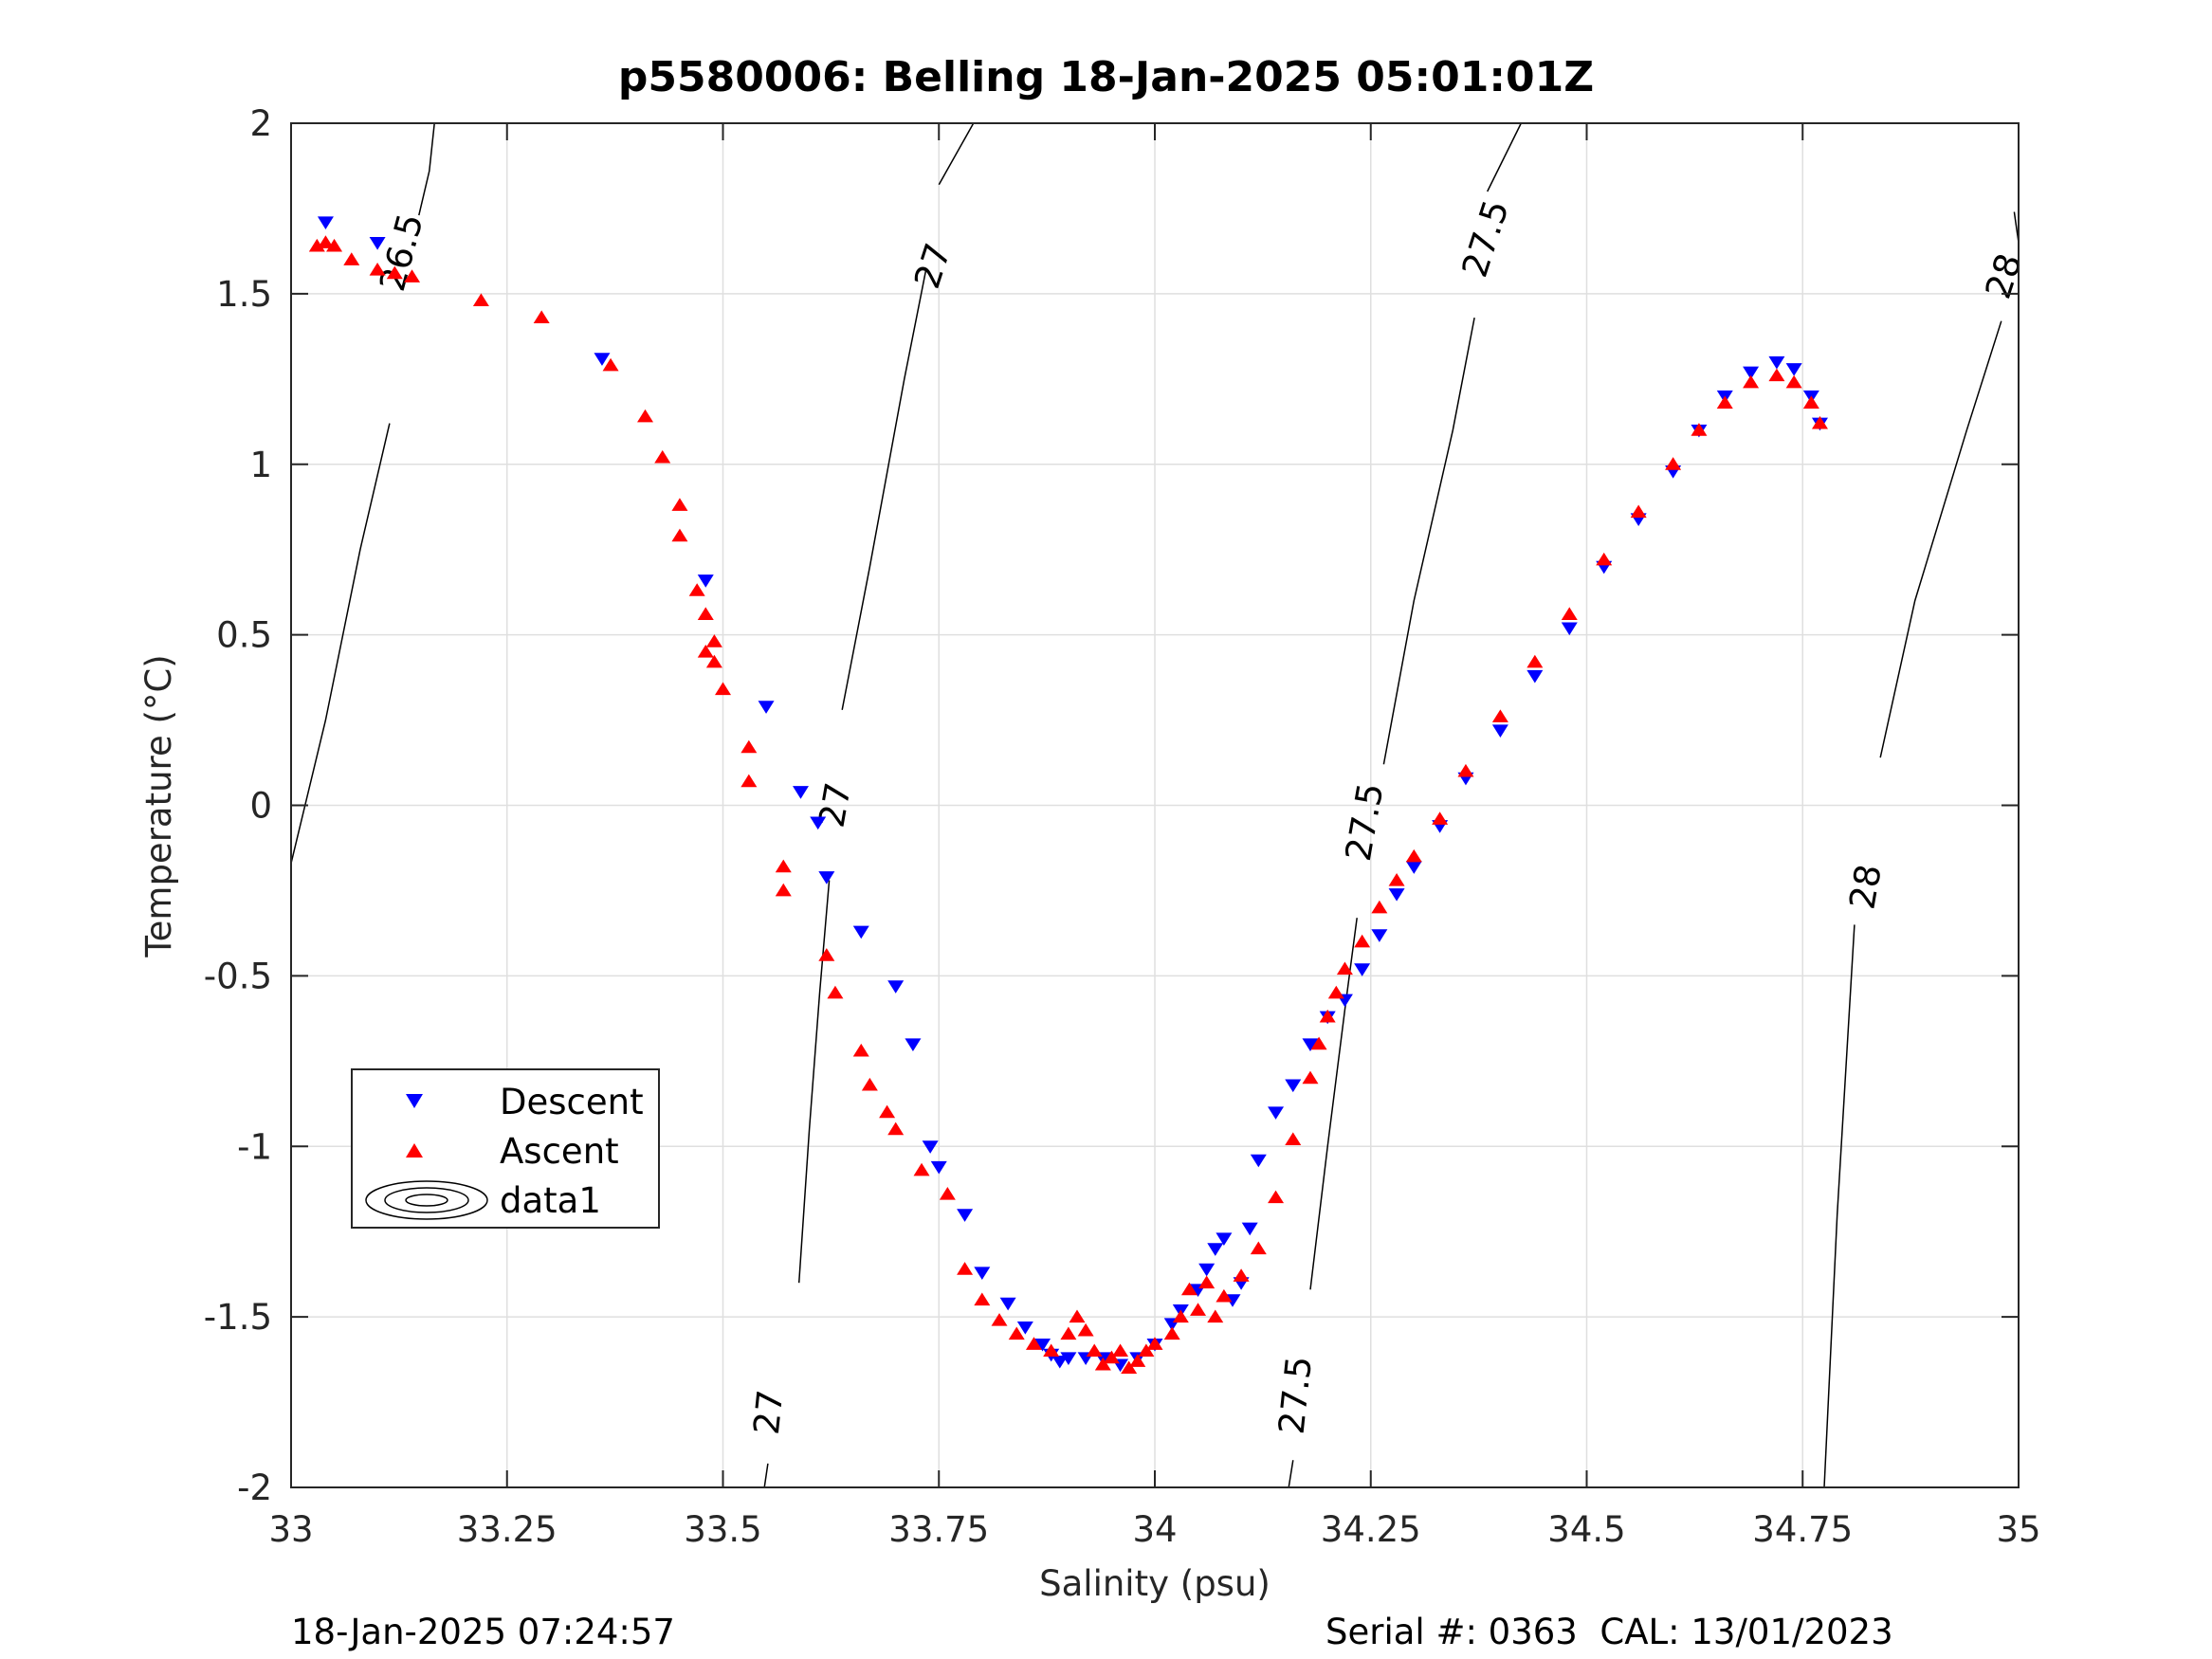  Describe the element at coordinates (260, 465) in the screenshot. I see `y-tick-label: 1` at that location.